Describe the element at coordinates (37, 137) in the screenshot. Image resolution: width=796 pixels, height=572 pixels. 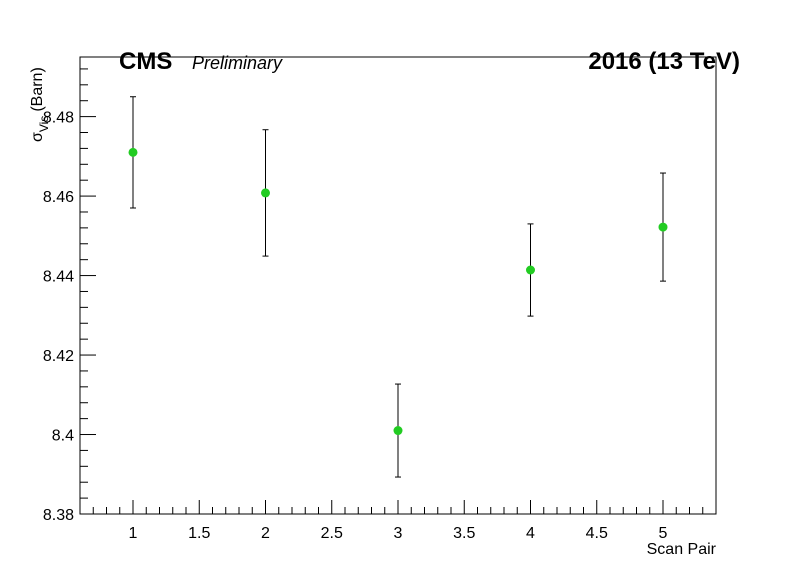
I see `y-axis-symbol: σ` at that location.